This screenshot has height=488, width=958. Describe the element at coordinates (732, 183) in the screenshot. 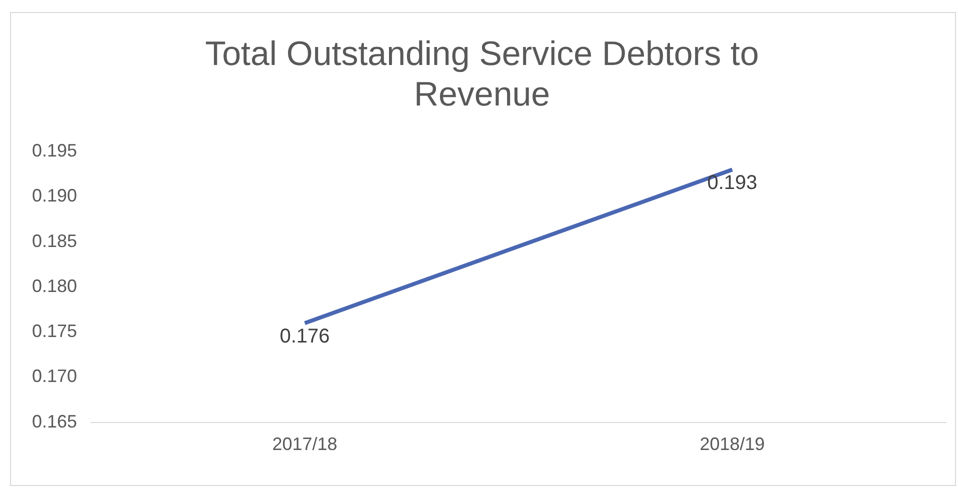

I see `data-label: 0.193` at that location.